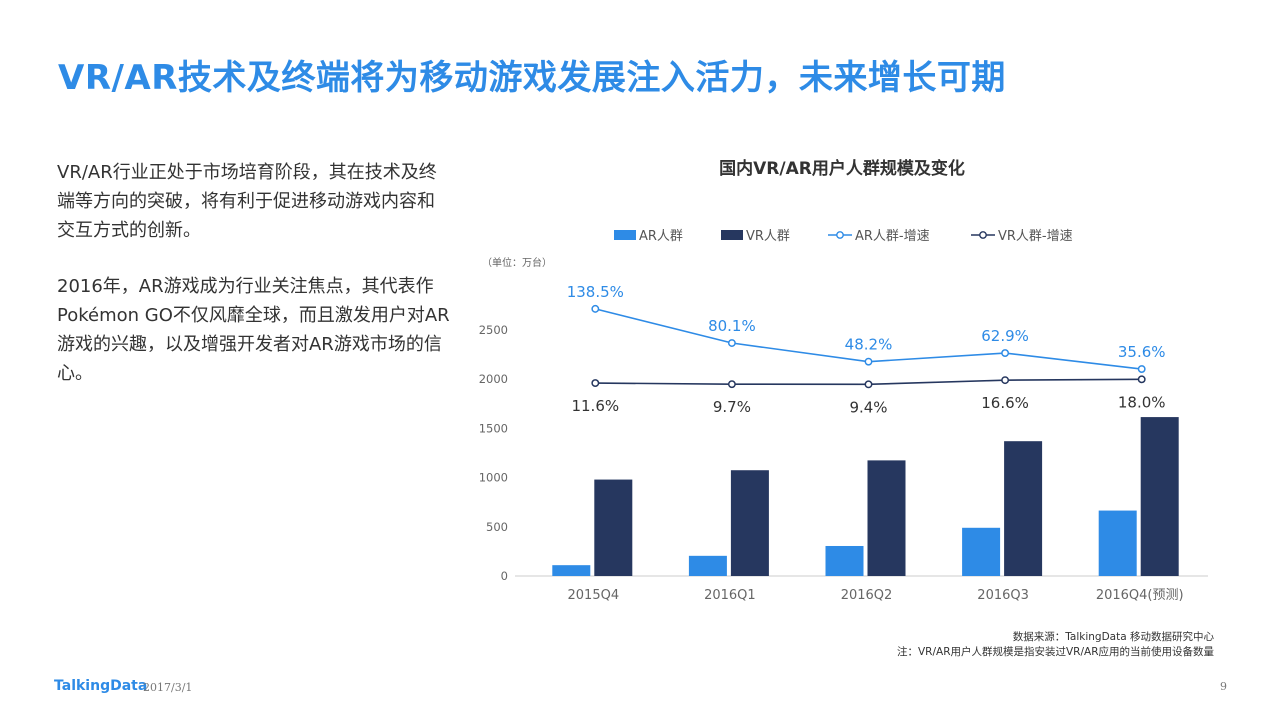 The image size is (1280, 719). I want to click on ar-growth-label: 138.5%, so click(595, 292).